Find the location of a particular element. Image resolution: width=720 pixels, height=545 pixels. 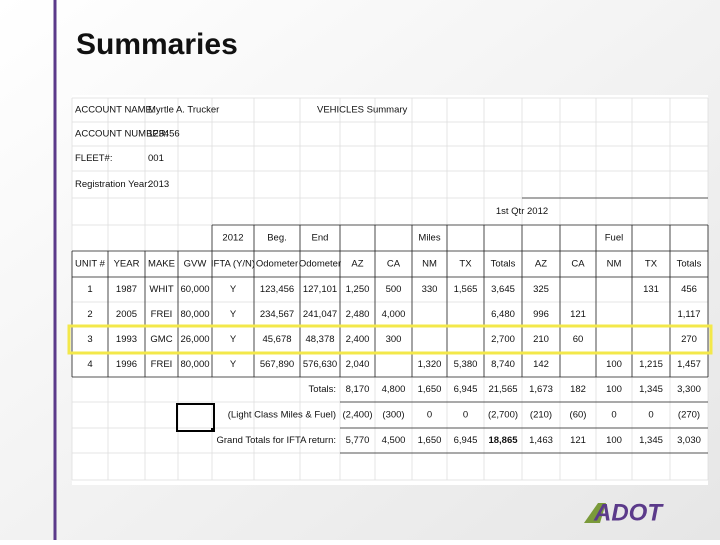

table-cell: 270 is located at coordinates (689, 339).